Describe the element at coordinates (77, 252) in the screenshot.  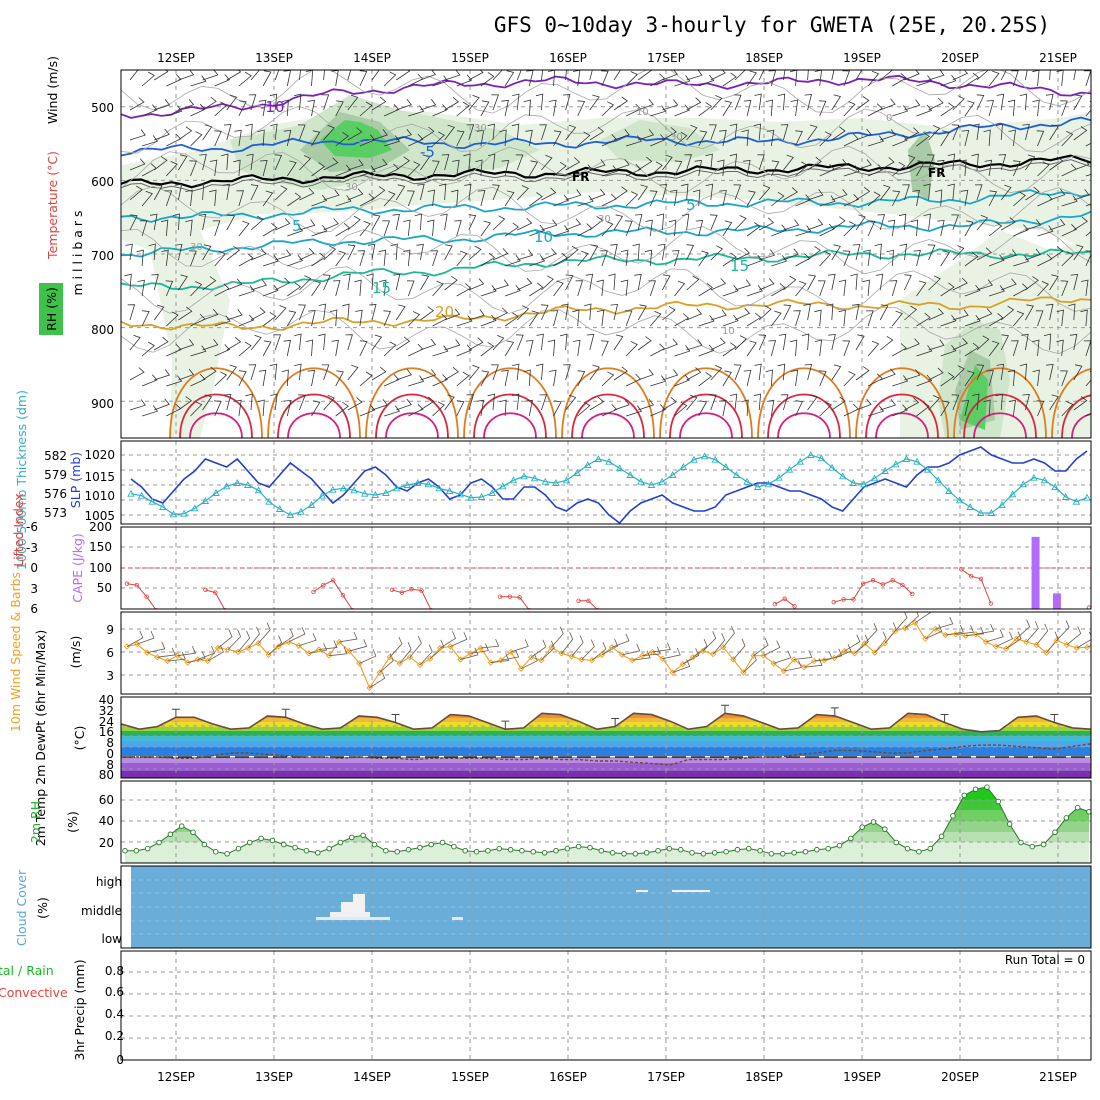
I see `millibars-label: m i l l i b a r s` at that location.